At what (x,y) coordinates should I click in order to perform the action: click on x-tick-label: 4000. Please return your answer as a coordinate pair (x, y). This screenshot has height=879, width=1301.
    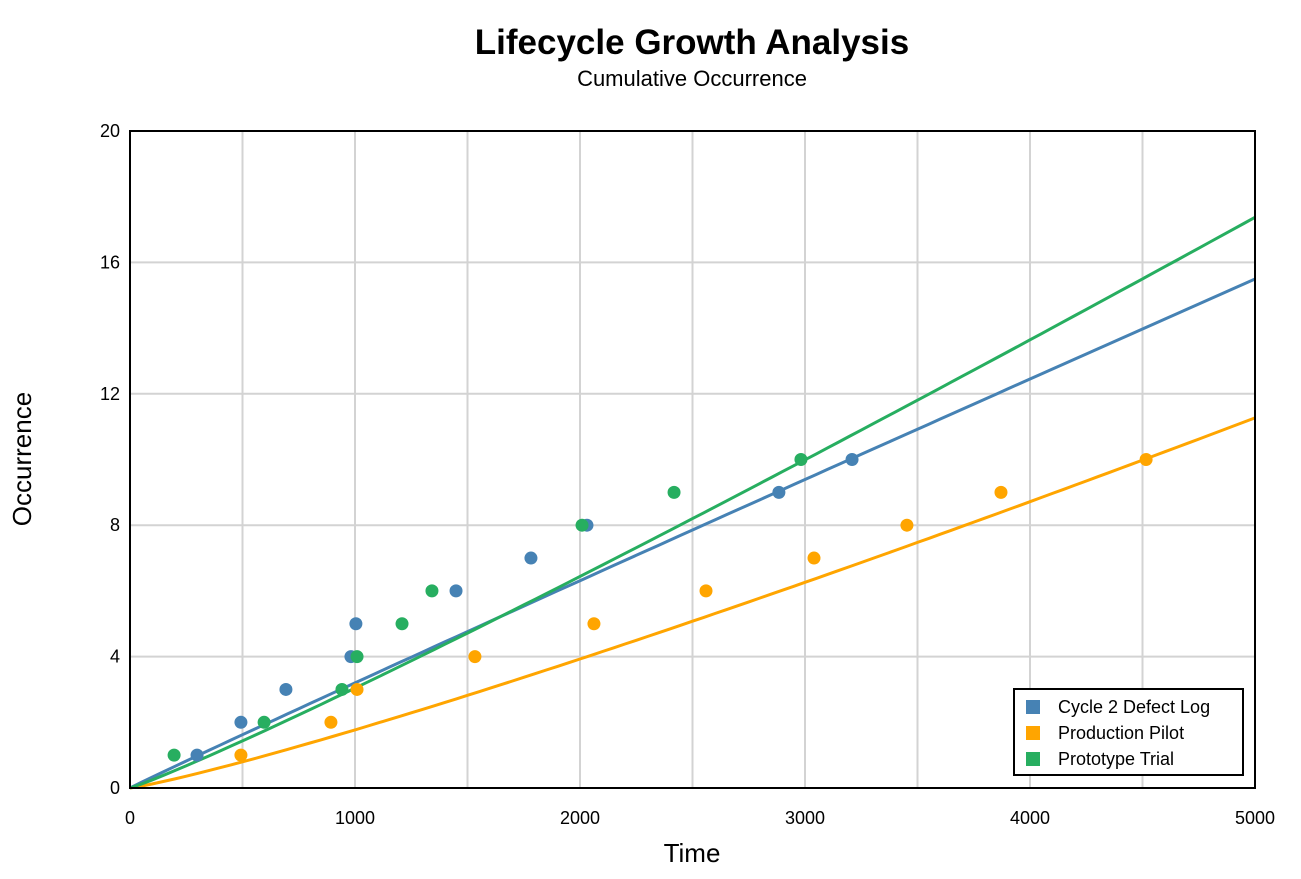
    Looking at the image, I should click on (1030, 818).